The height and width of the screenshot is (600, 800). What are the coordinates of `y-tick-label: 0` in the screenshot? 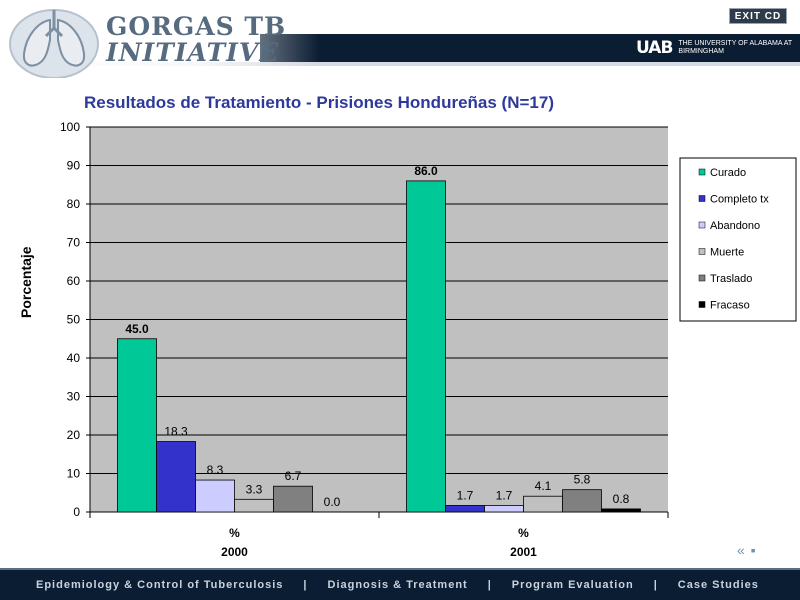 It's located at (76, 512).